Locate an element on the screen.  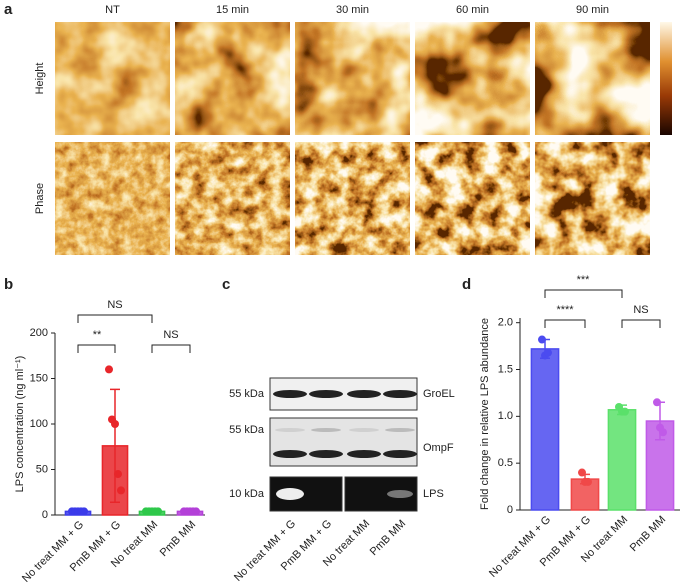
error-bar is located at coordinates (115, 446).